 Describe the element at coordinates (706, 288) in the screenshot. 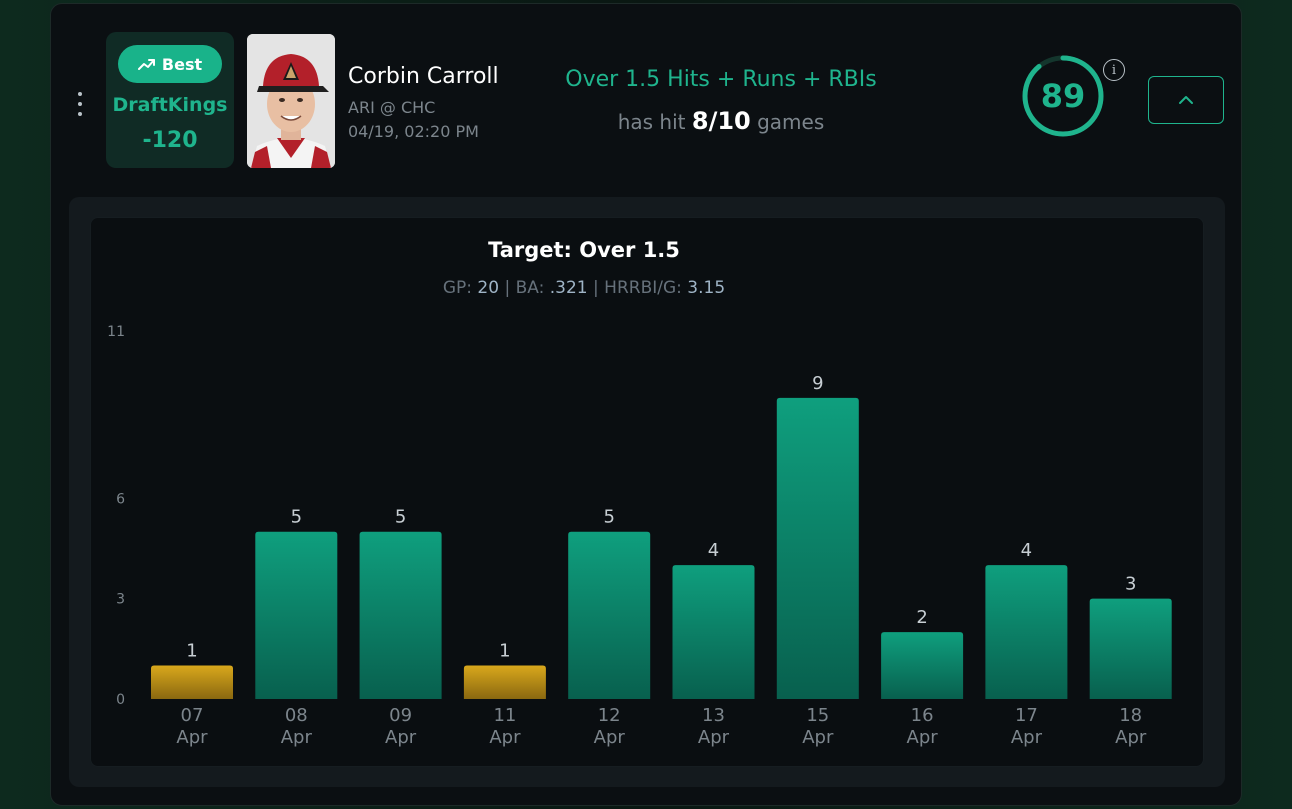

I see `stat-hrrbi-value: 3.15` at that location.